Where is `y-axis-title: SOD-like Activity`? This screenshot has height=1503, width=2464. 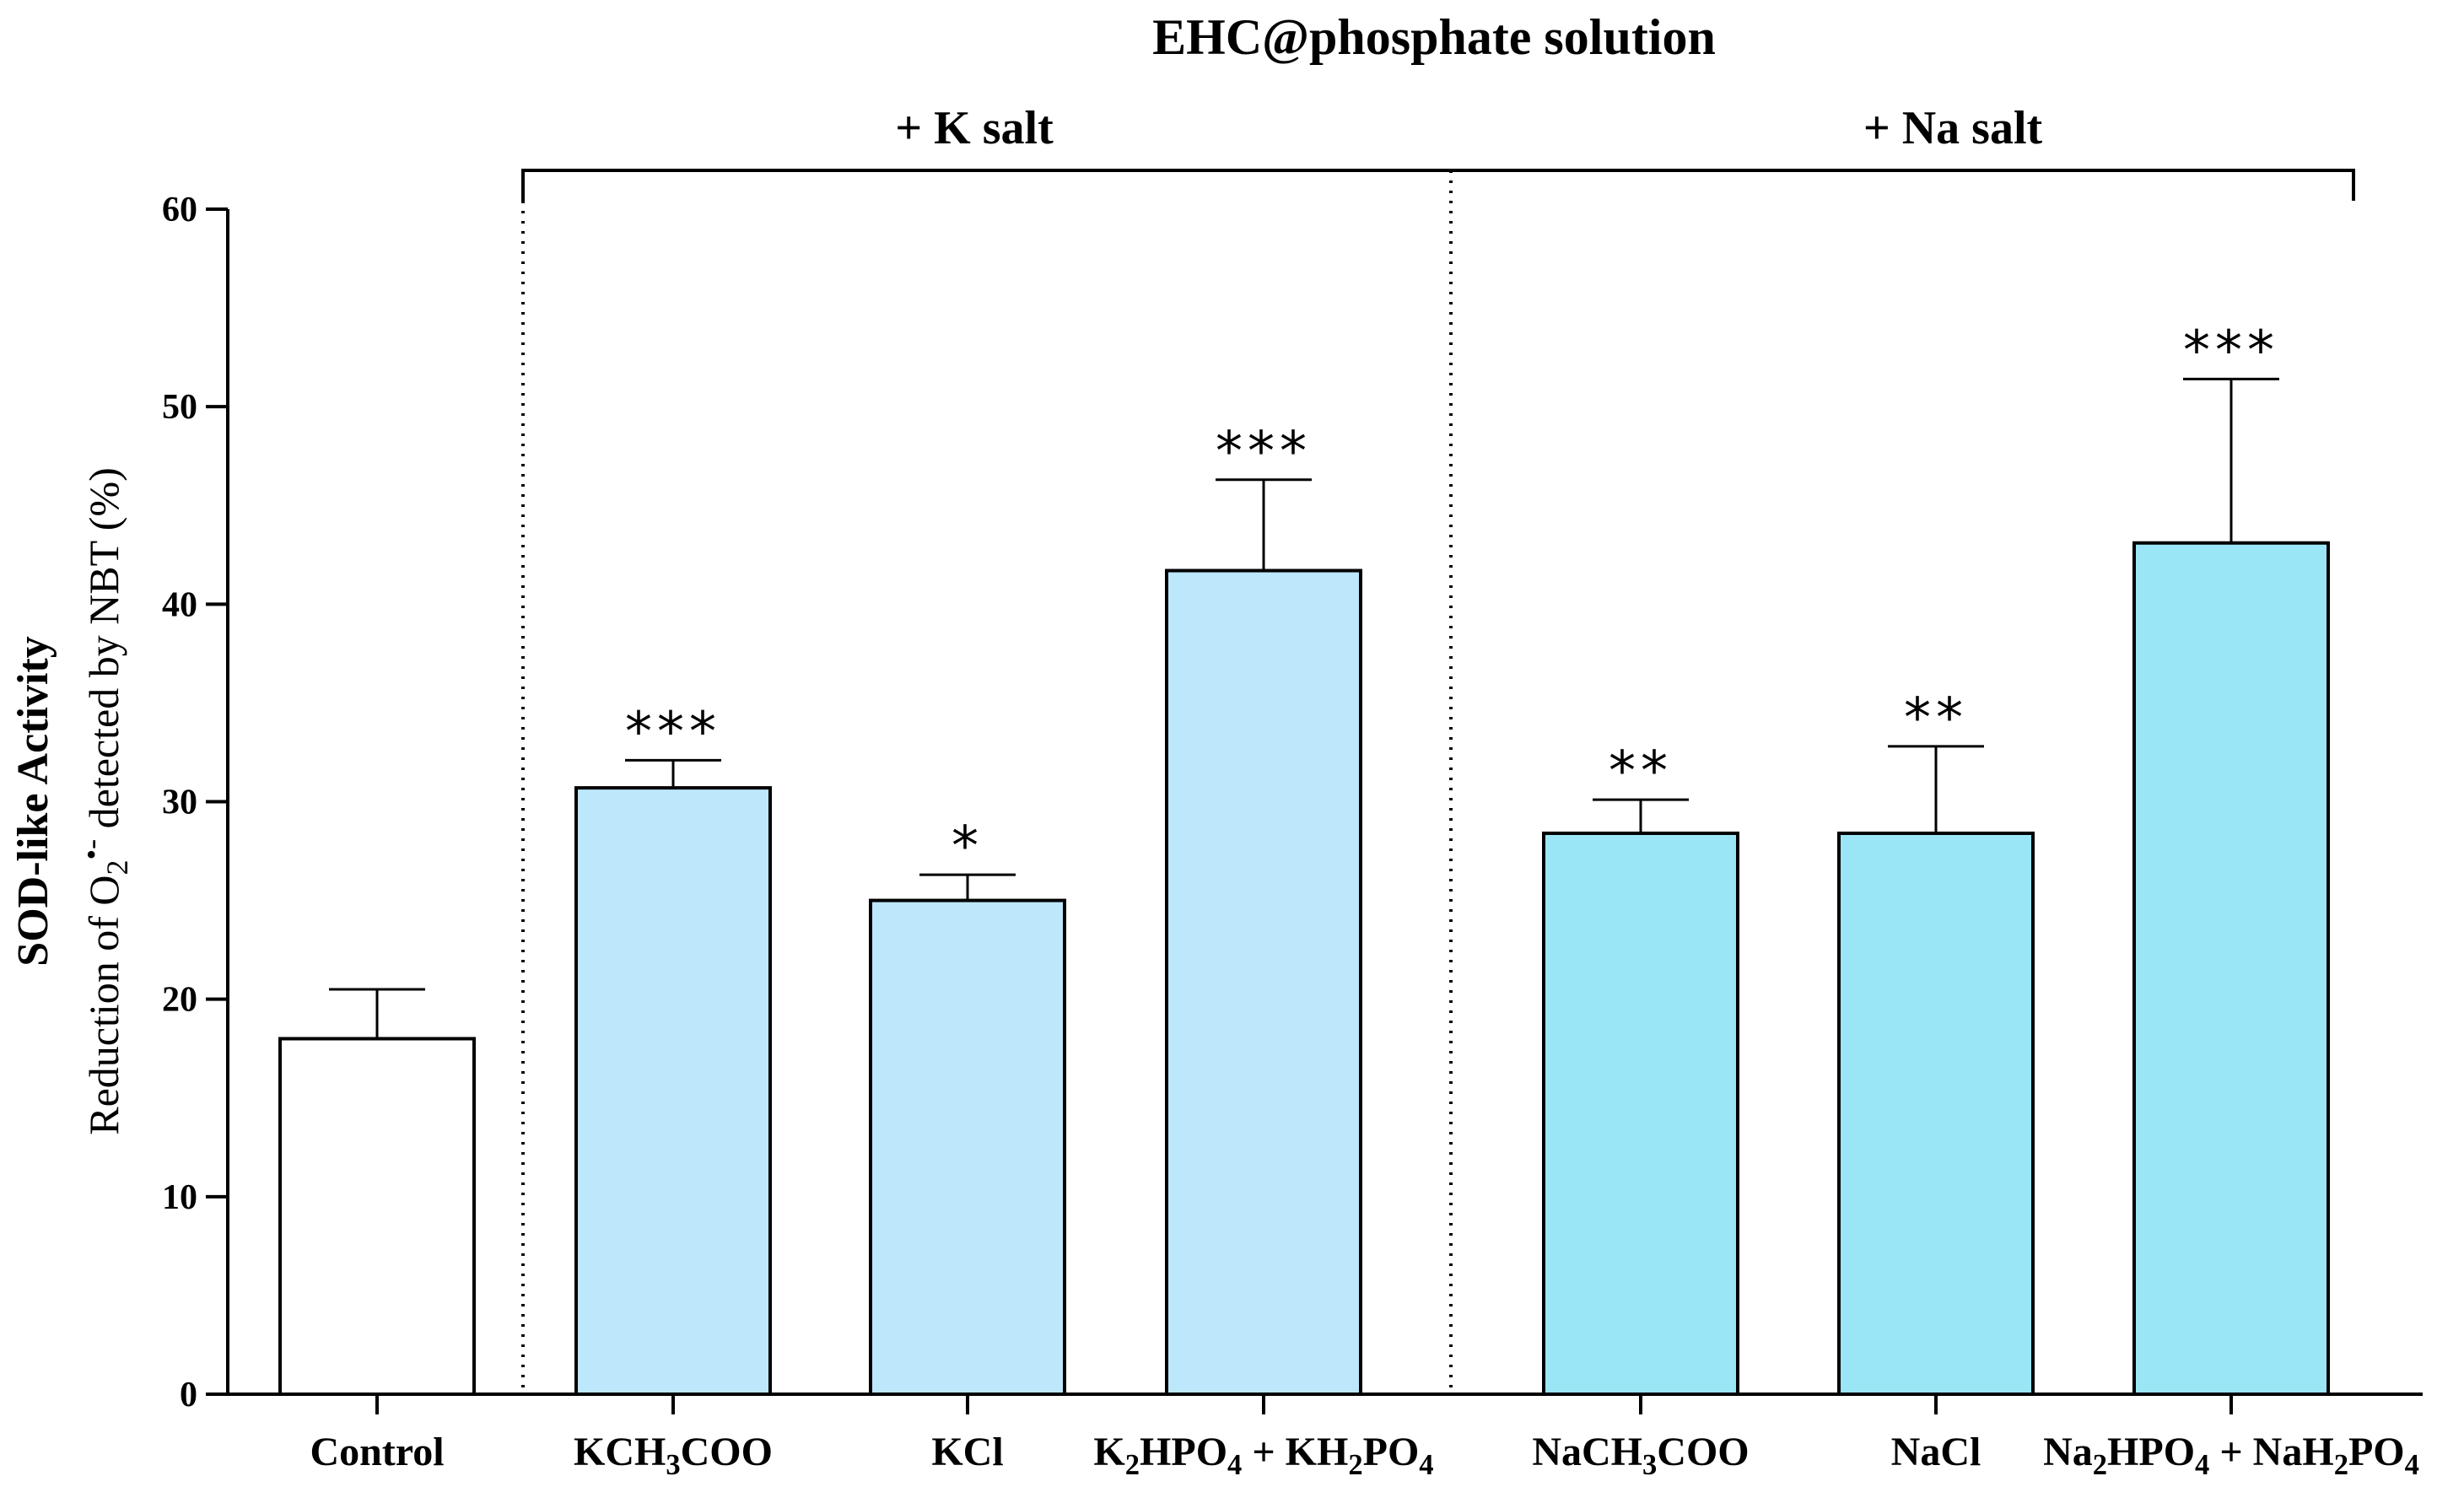
y-axis-title: SOD-like Activity is located at coordinates (33, 801).